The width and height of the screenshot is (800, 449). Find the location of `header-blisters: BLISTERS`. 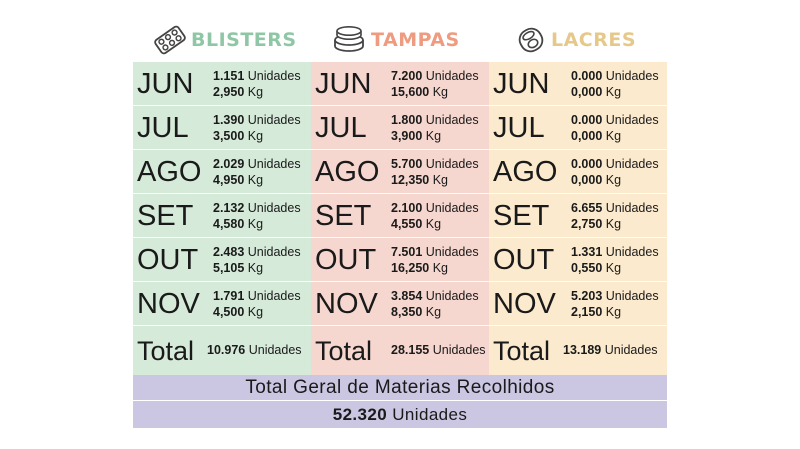

header-blisters: BLISTERS is located at coordinates (225, 40).